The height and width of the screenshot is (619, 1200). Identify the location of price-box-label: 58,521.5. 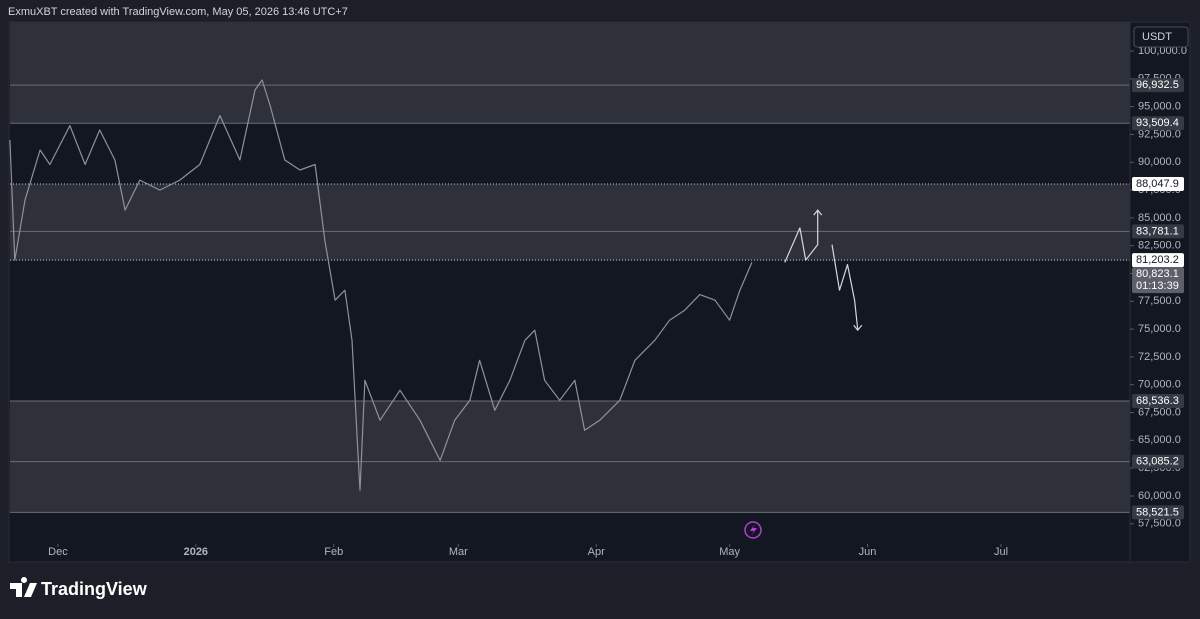
(1157, 512).